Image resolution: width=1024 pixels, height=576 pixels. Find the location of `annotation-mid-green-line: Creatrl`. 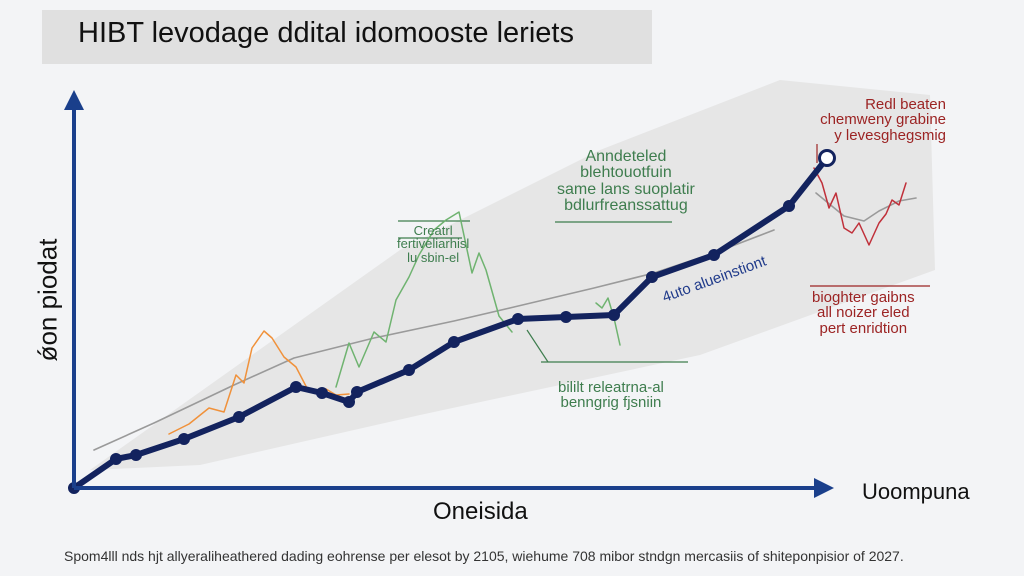

annotation-mid-green-line: Creatrl is located at coordinates (433, 230).